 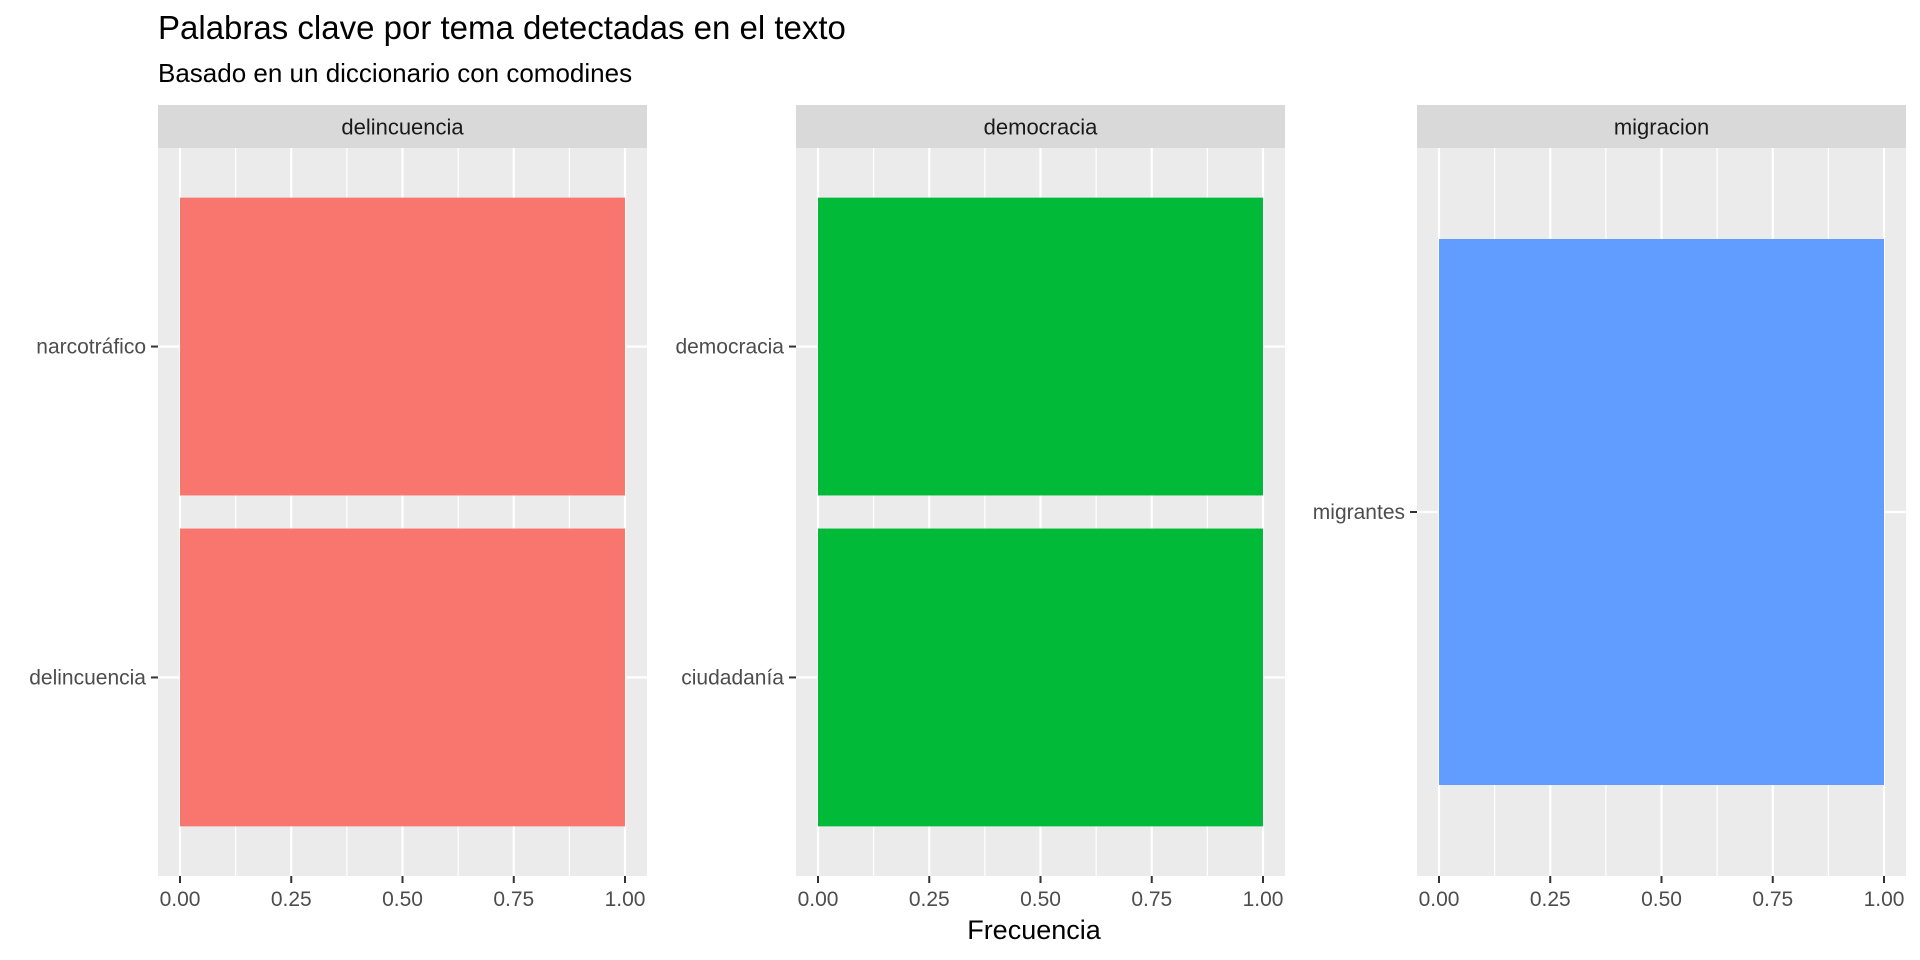 What do you see at coordinates (395, 73) in the screenshot?
I see `chart-subtitle: Basado en un diccionario con comodines` at bounding box center [395, 73].